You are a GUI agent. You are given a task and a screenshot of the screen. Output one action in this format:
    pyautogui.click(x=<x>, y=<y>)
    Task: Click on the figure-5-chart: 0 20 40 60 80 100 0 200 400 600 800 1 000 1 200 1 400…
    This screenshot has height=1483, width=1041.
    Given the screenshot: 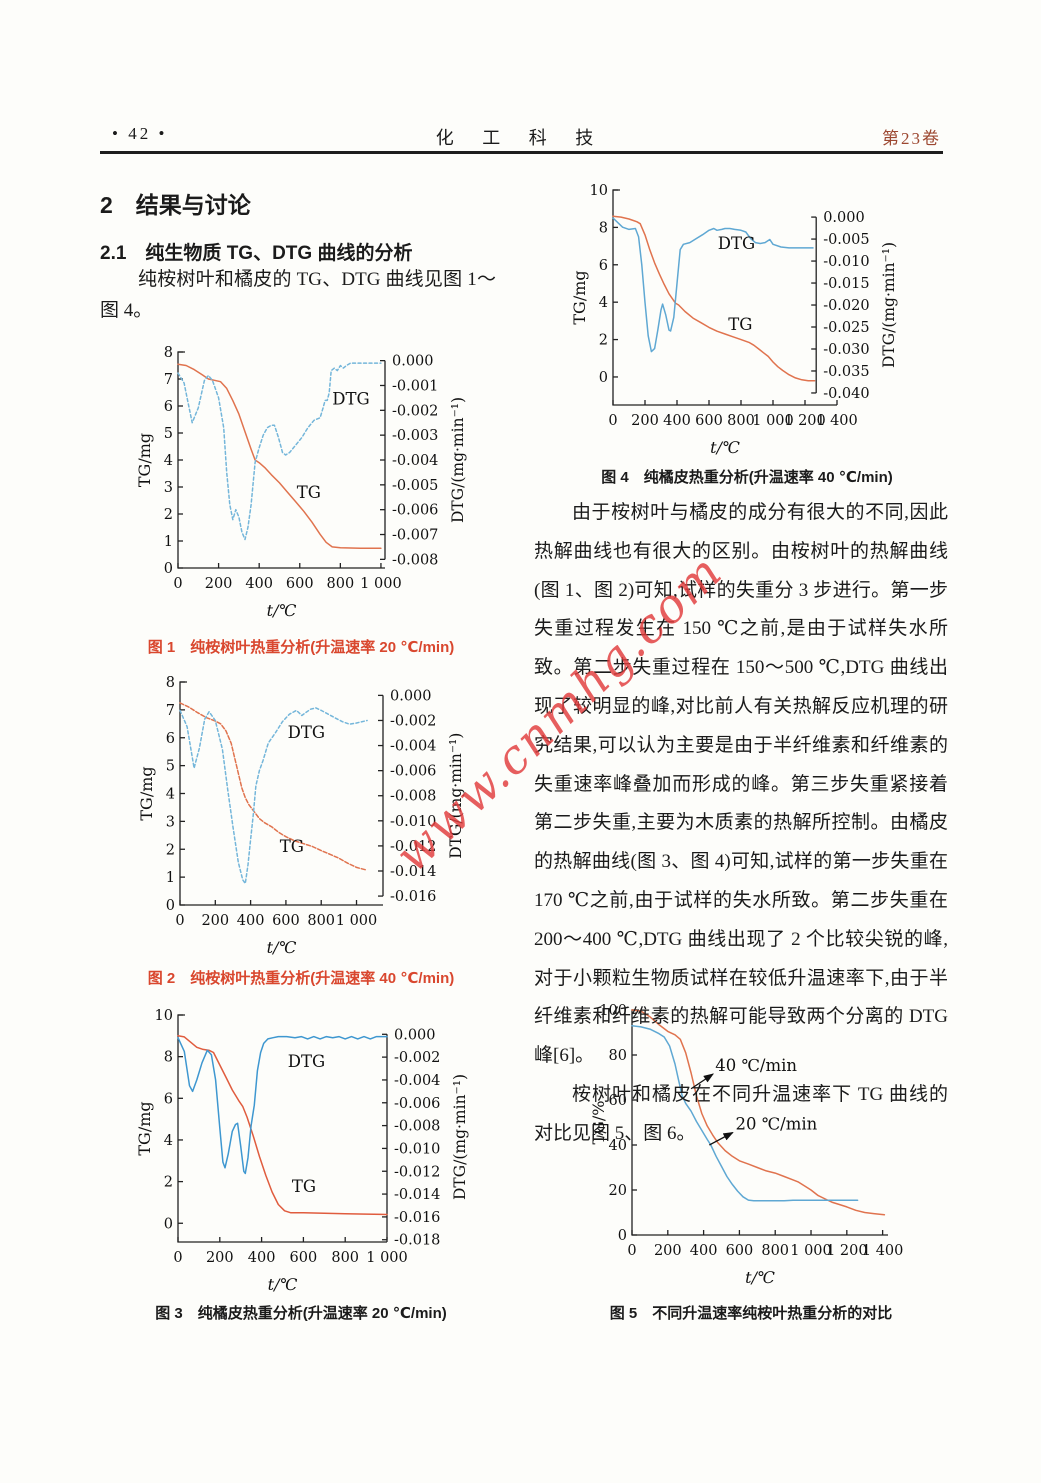 What is the action you would take?
    pyautogui.click(x=758, y=1152)
    